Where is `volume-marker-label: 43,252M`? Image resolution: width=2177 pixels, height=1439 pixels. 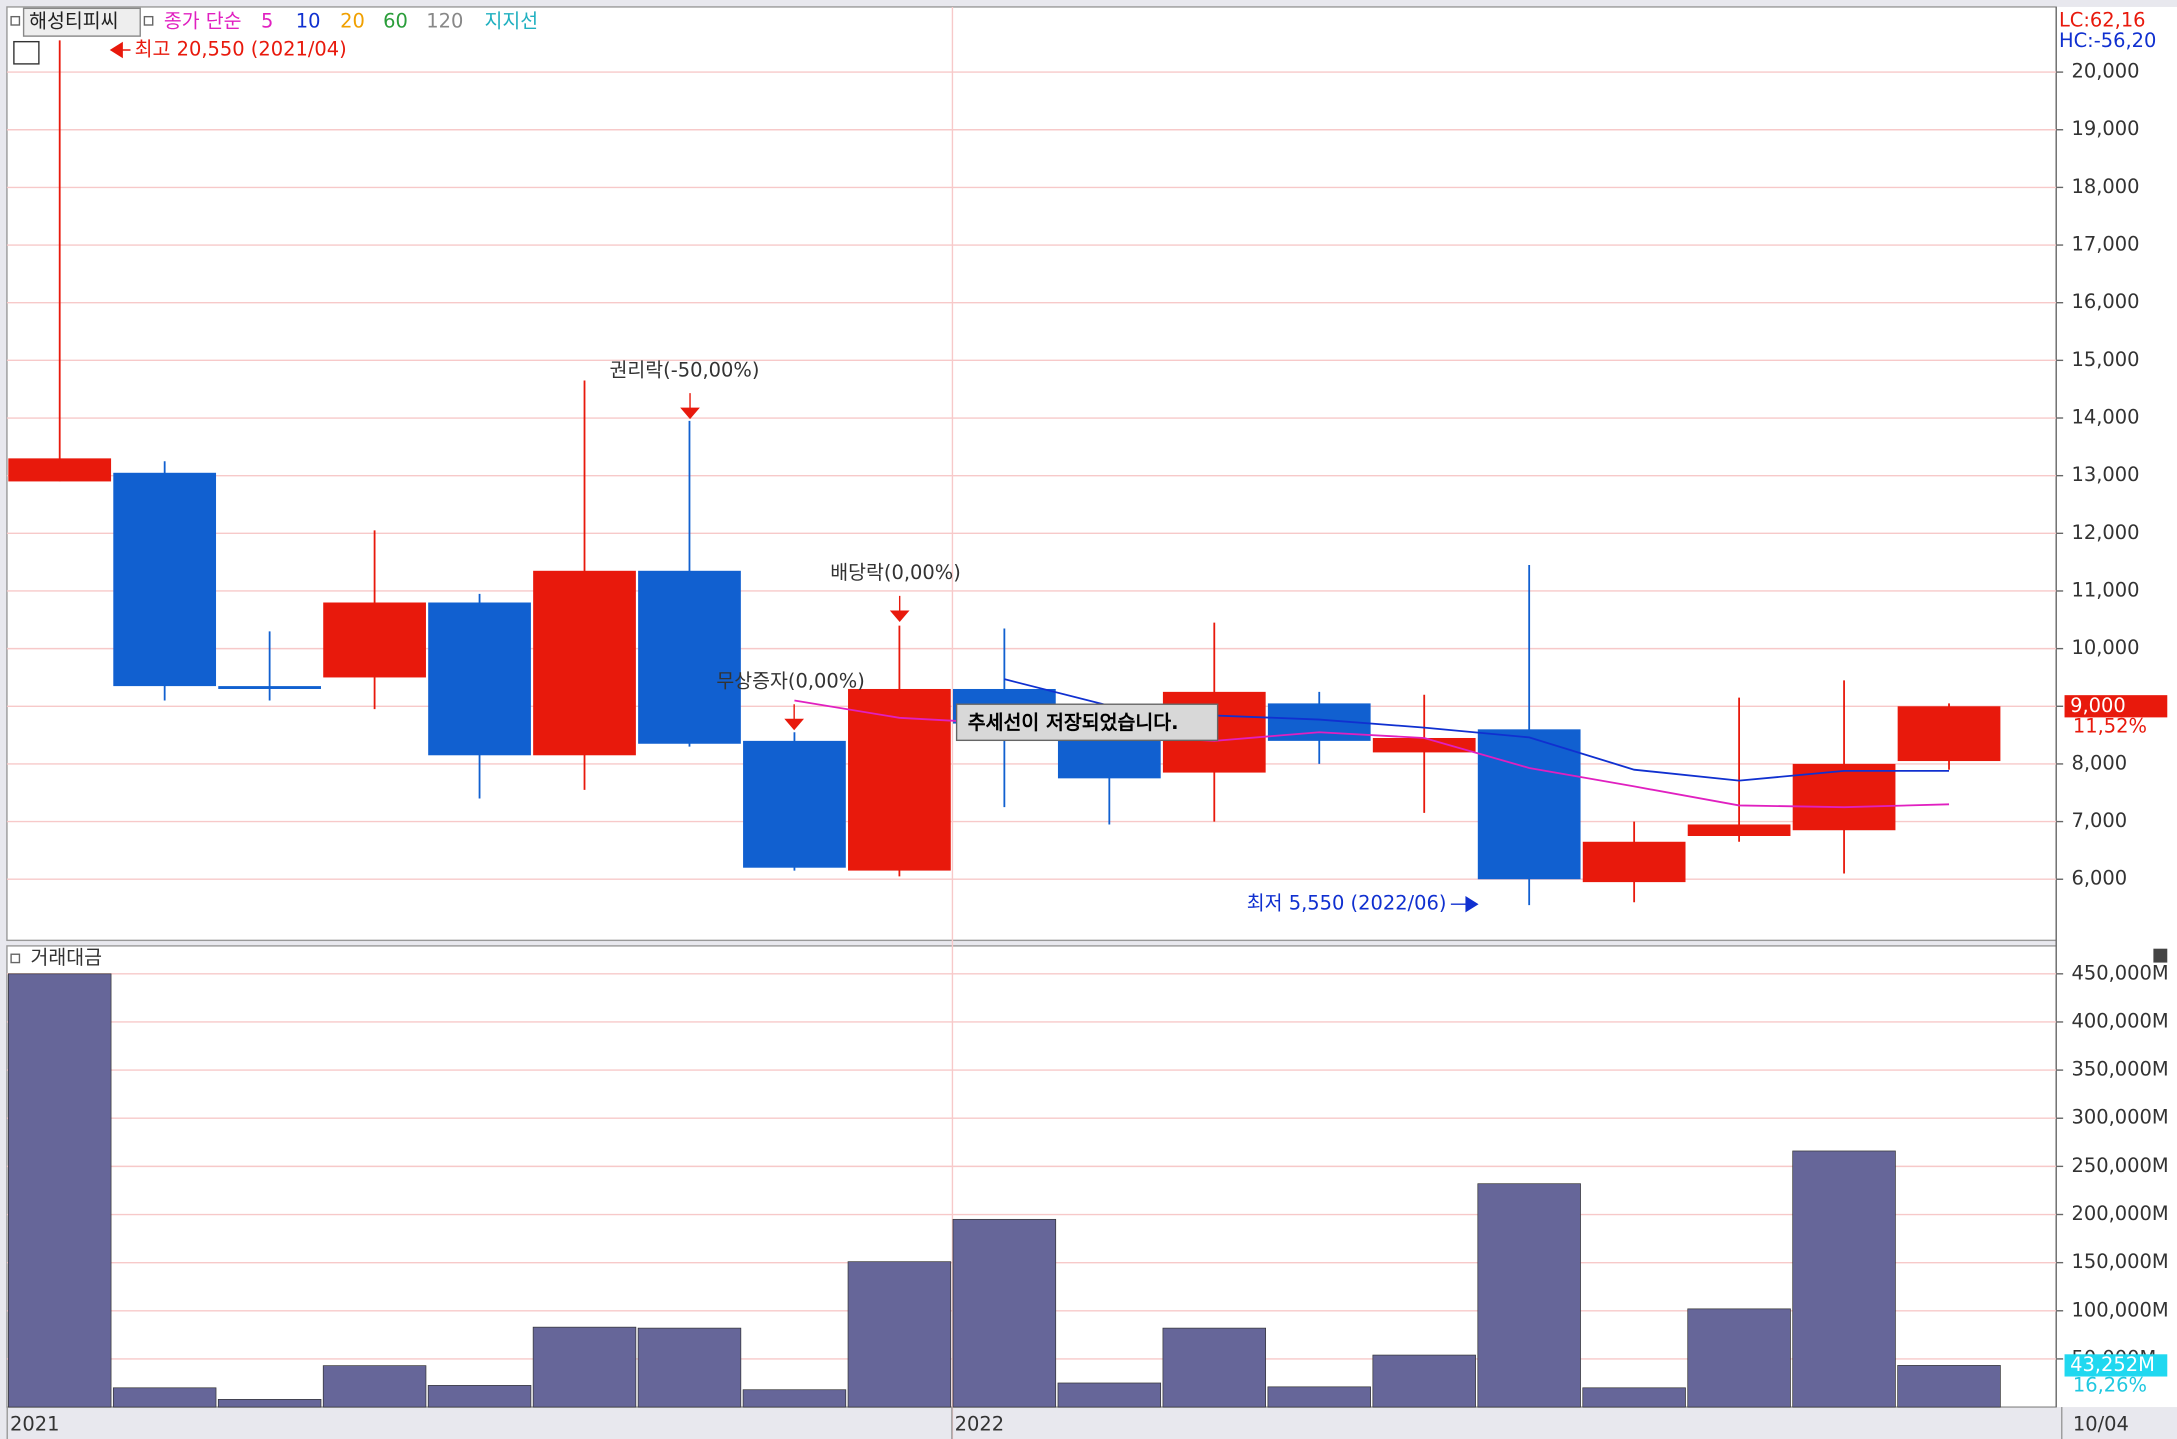 volume-marker-label: 43,252M is located at coordinates (2112, 1364).